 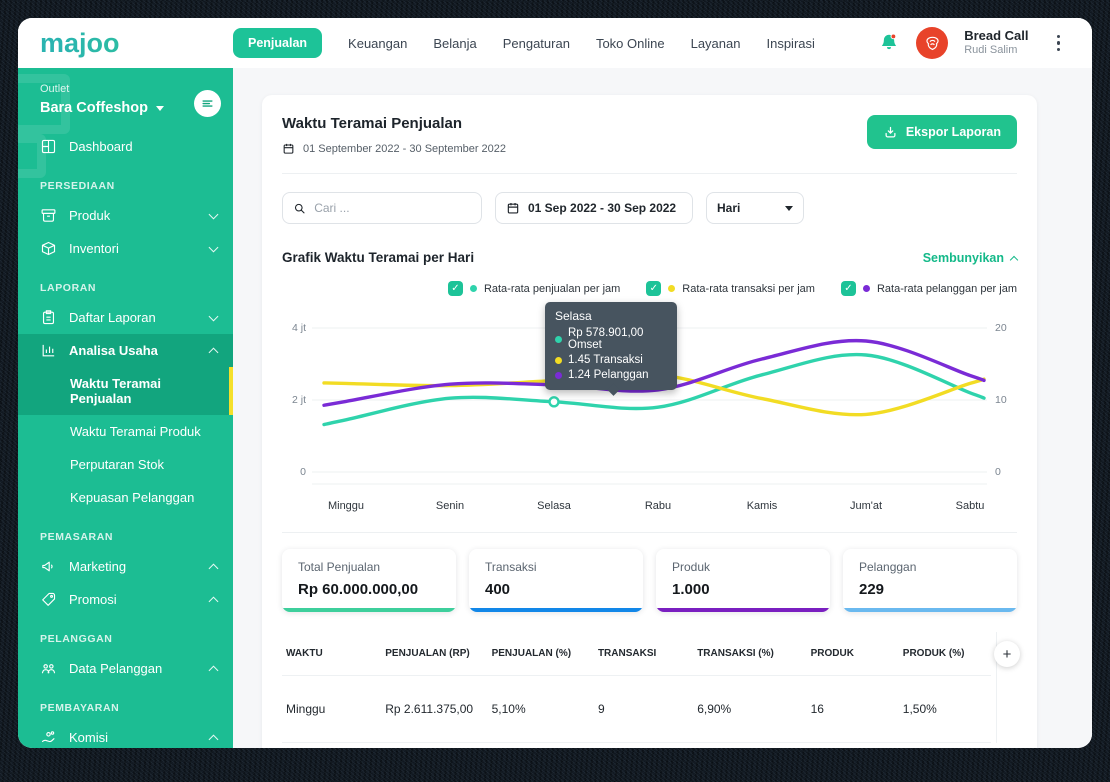 What do you see at coordinates (392, 208) in the screenshot?
I see `search-input` at bounding box center [392, 208].